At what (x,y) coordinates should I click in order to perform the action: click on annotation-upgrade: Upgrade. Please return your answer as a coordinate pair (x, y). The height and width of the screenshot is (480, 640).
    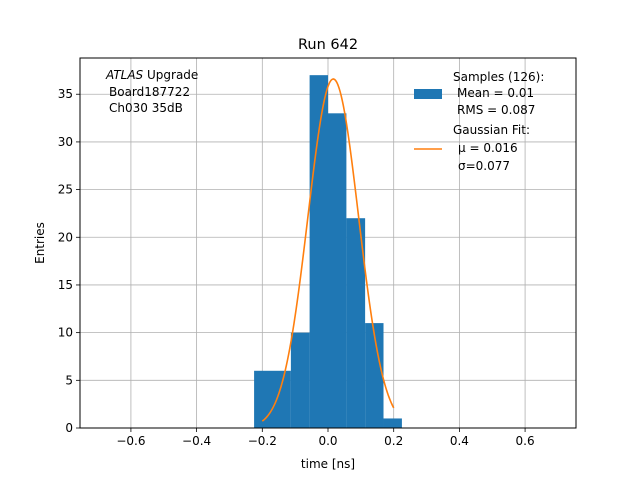
    Looking at the image, I should click on (170, 75).